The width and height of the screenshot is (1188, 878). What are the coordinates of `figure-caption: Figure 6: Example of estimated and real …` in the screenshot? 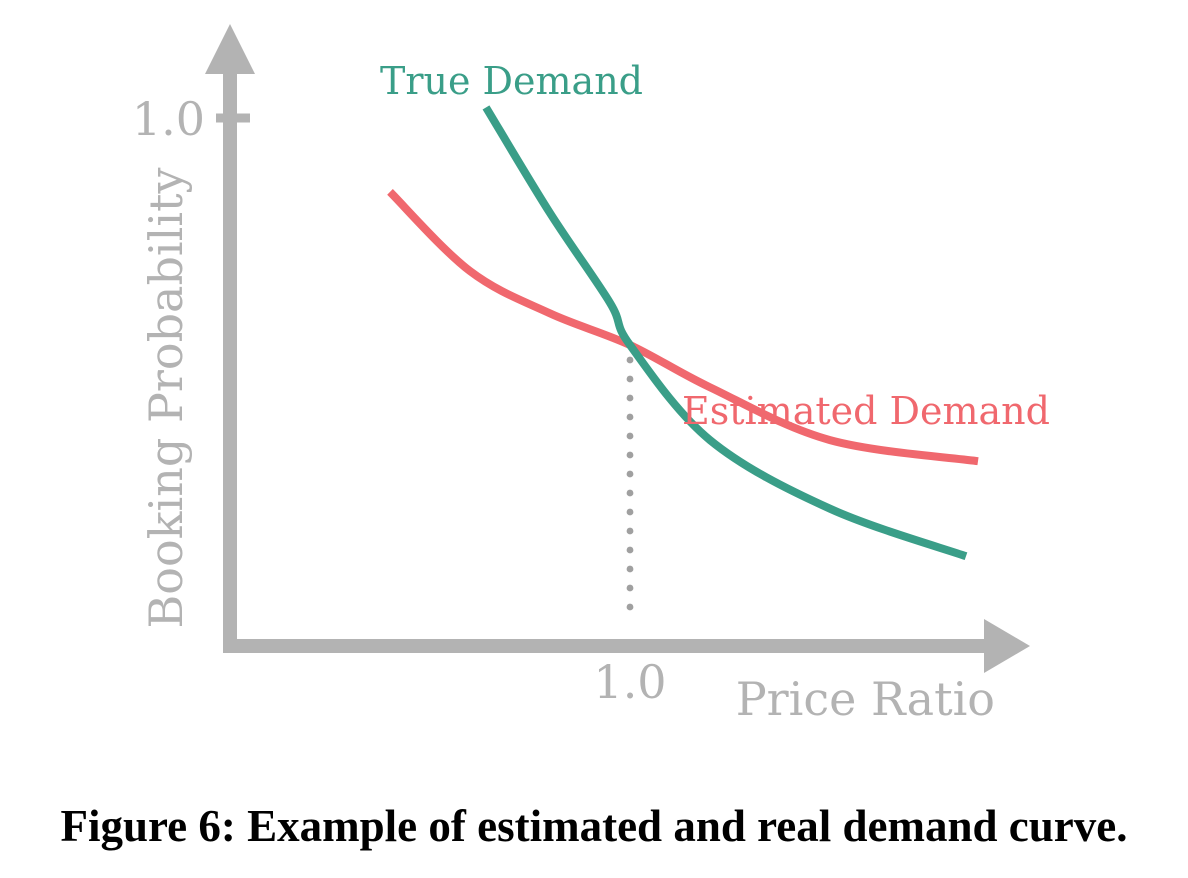 It's located at (594, 826).